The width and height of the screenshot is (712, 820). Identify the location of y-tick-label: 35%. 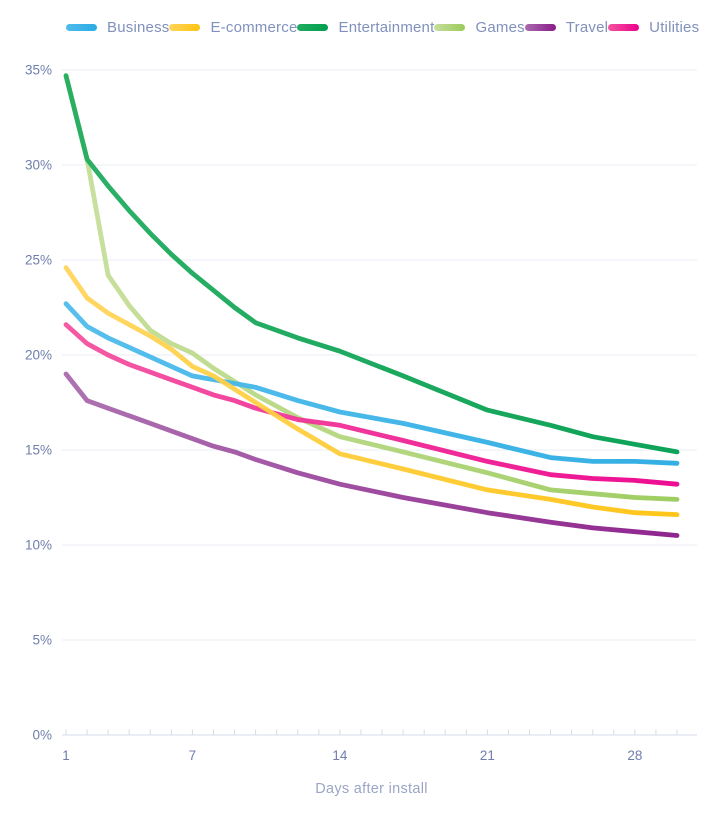
(38, 70).